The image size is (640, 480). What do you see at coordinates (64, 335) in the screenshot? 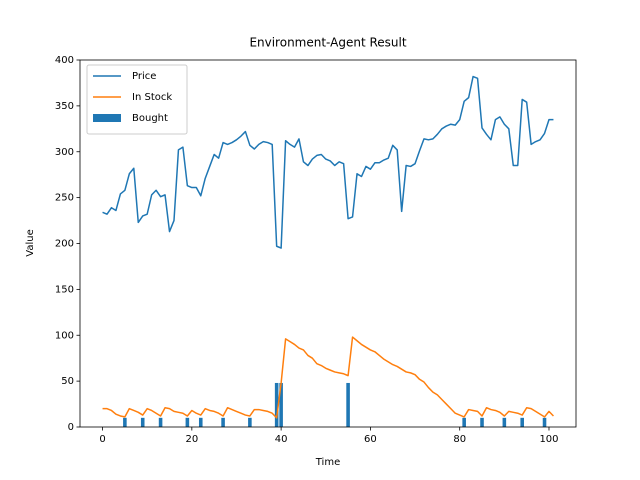
I see `y-tick-label: 100` at bounding box center [64, 335].